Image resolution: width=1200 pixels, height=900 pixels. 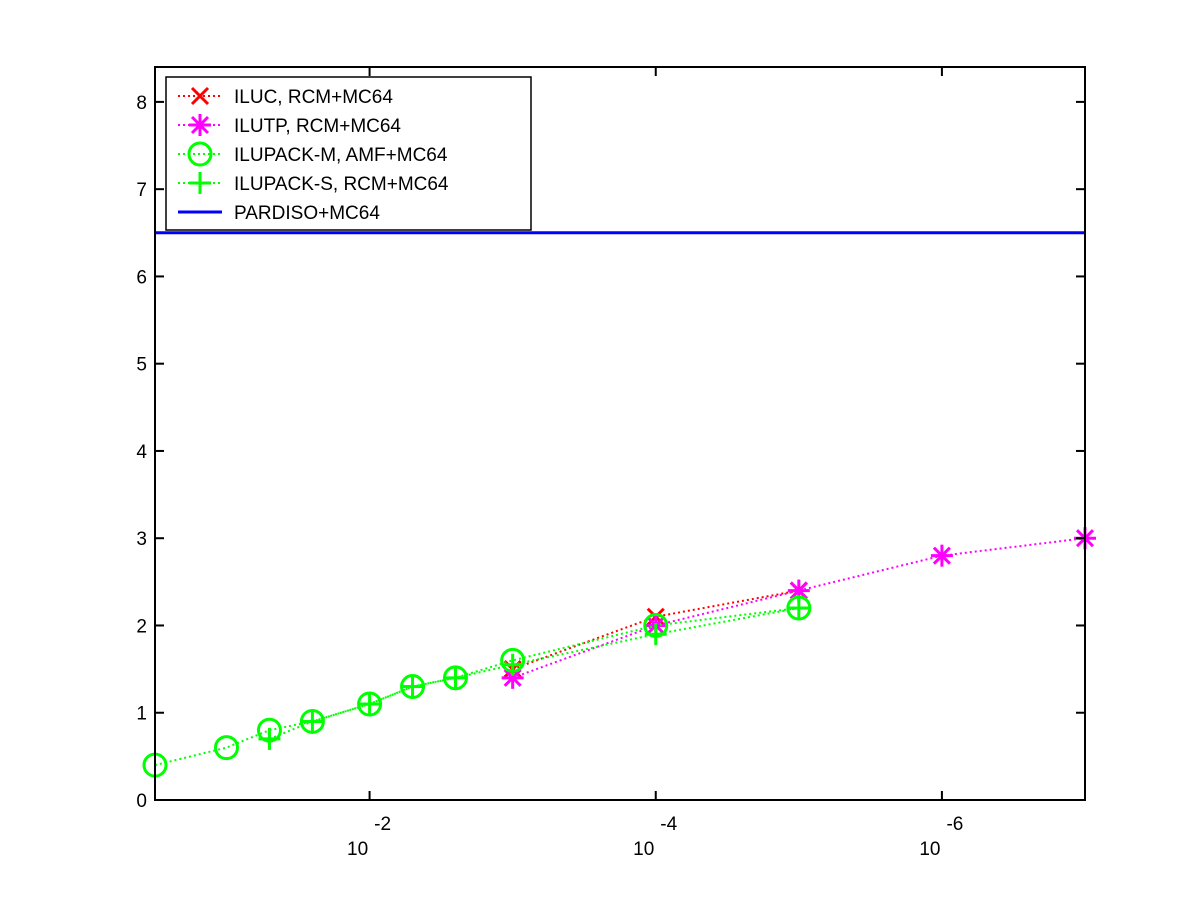 I want to click on legend-entry-2: ILUPACK-M, AMF+MC64, so click(x=313, y=154).